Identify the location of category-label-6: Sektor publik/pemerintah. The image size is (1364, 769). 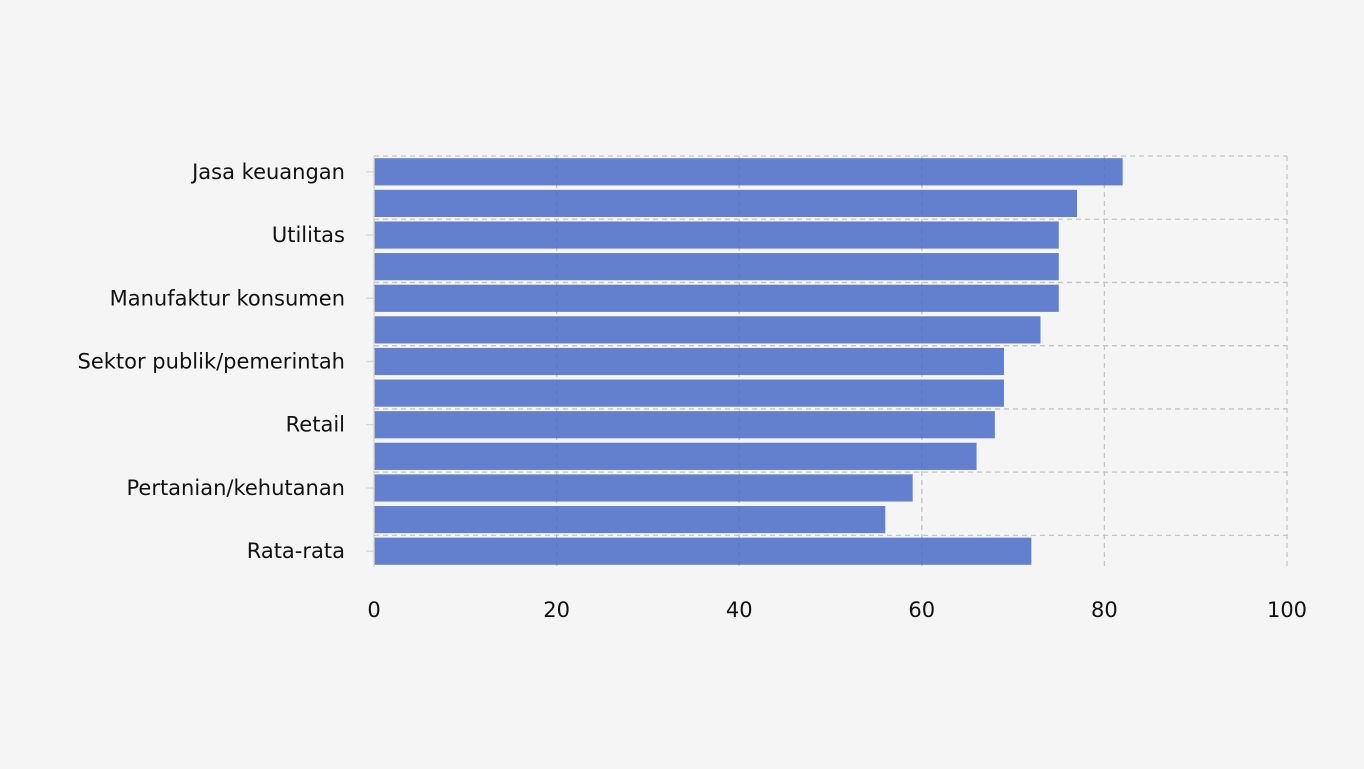
(212, 362).